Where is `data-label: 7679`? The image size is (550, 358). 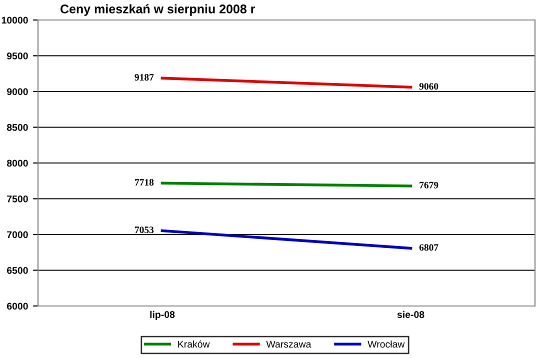
data-label: 7679 is located at coordinates (429, 185).